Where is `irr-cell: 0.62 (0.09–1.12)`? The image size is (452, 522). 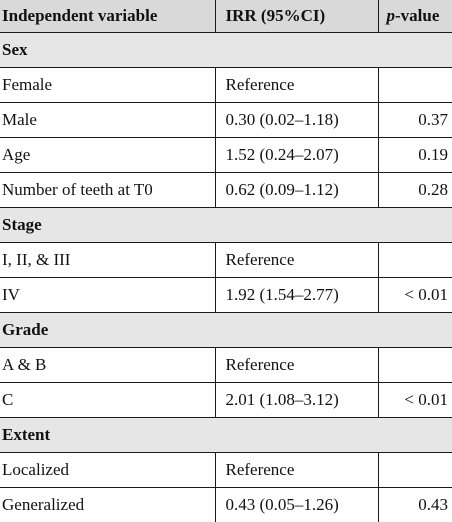 irr-cell: 0.62 (0.09–1.12) is located at coordinates (297, 190).